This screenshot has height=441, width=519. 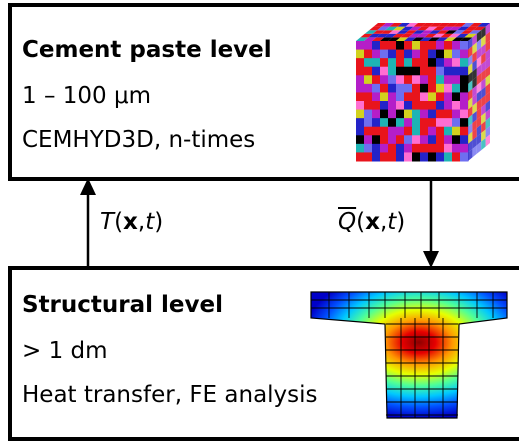 I want to click on up-label-open: (, so click(x=119, y=222).